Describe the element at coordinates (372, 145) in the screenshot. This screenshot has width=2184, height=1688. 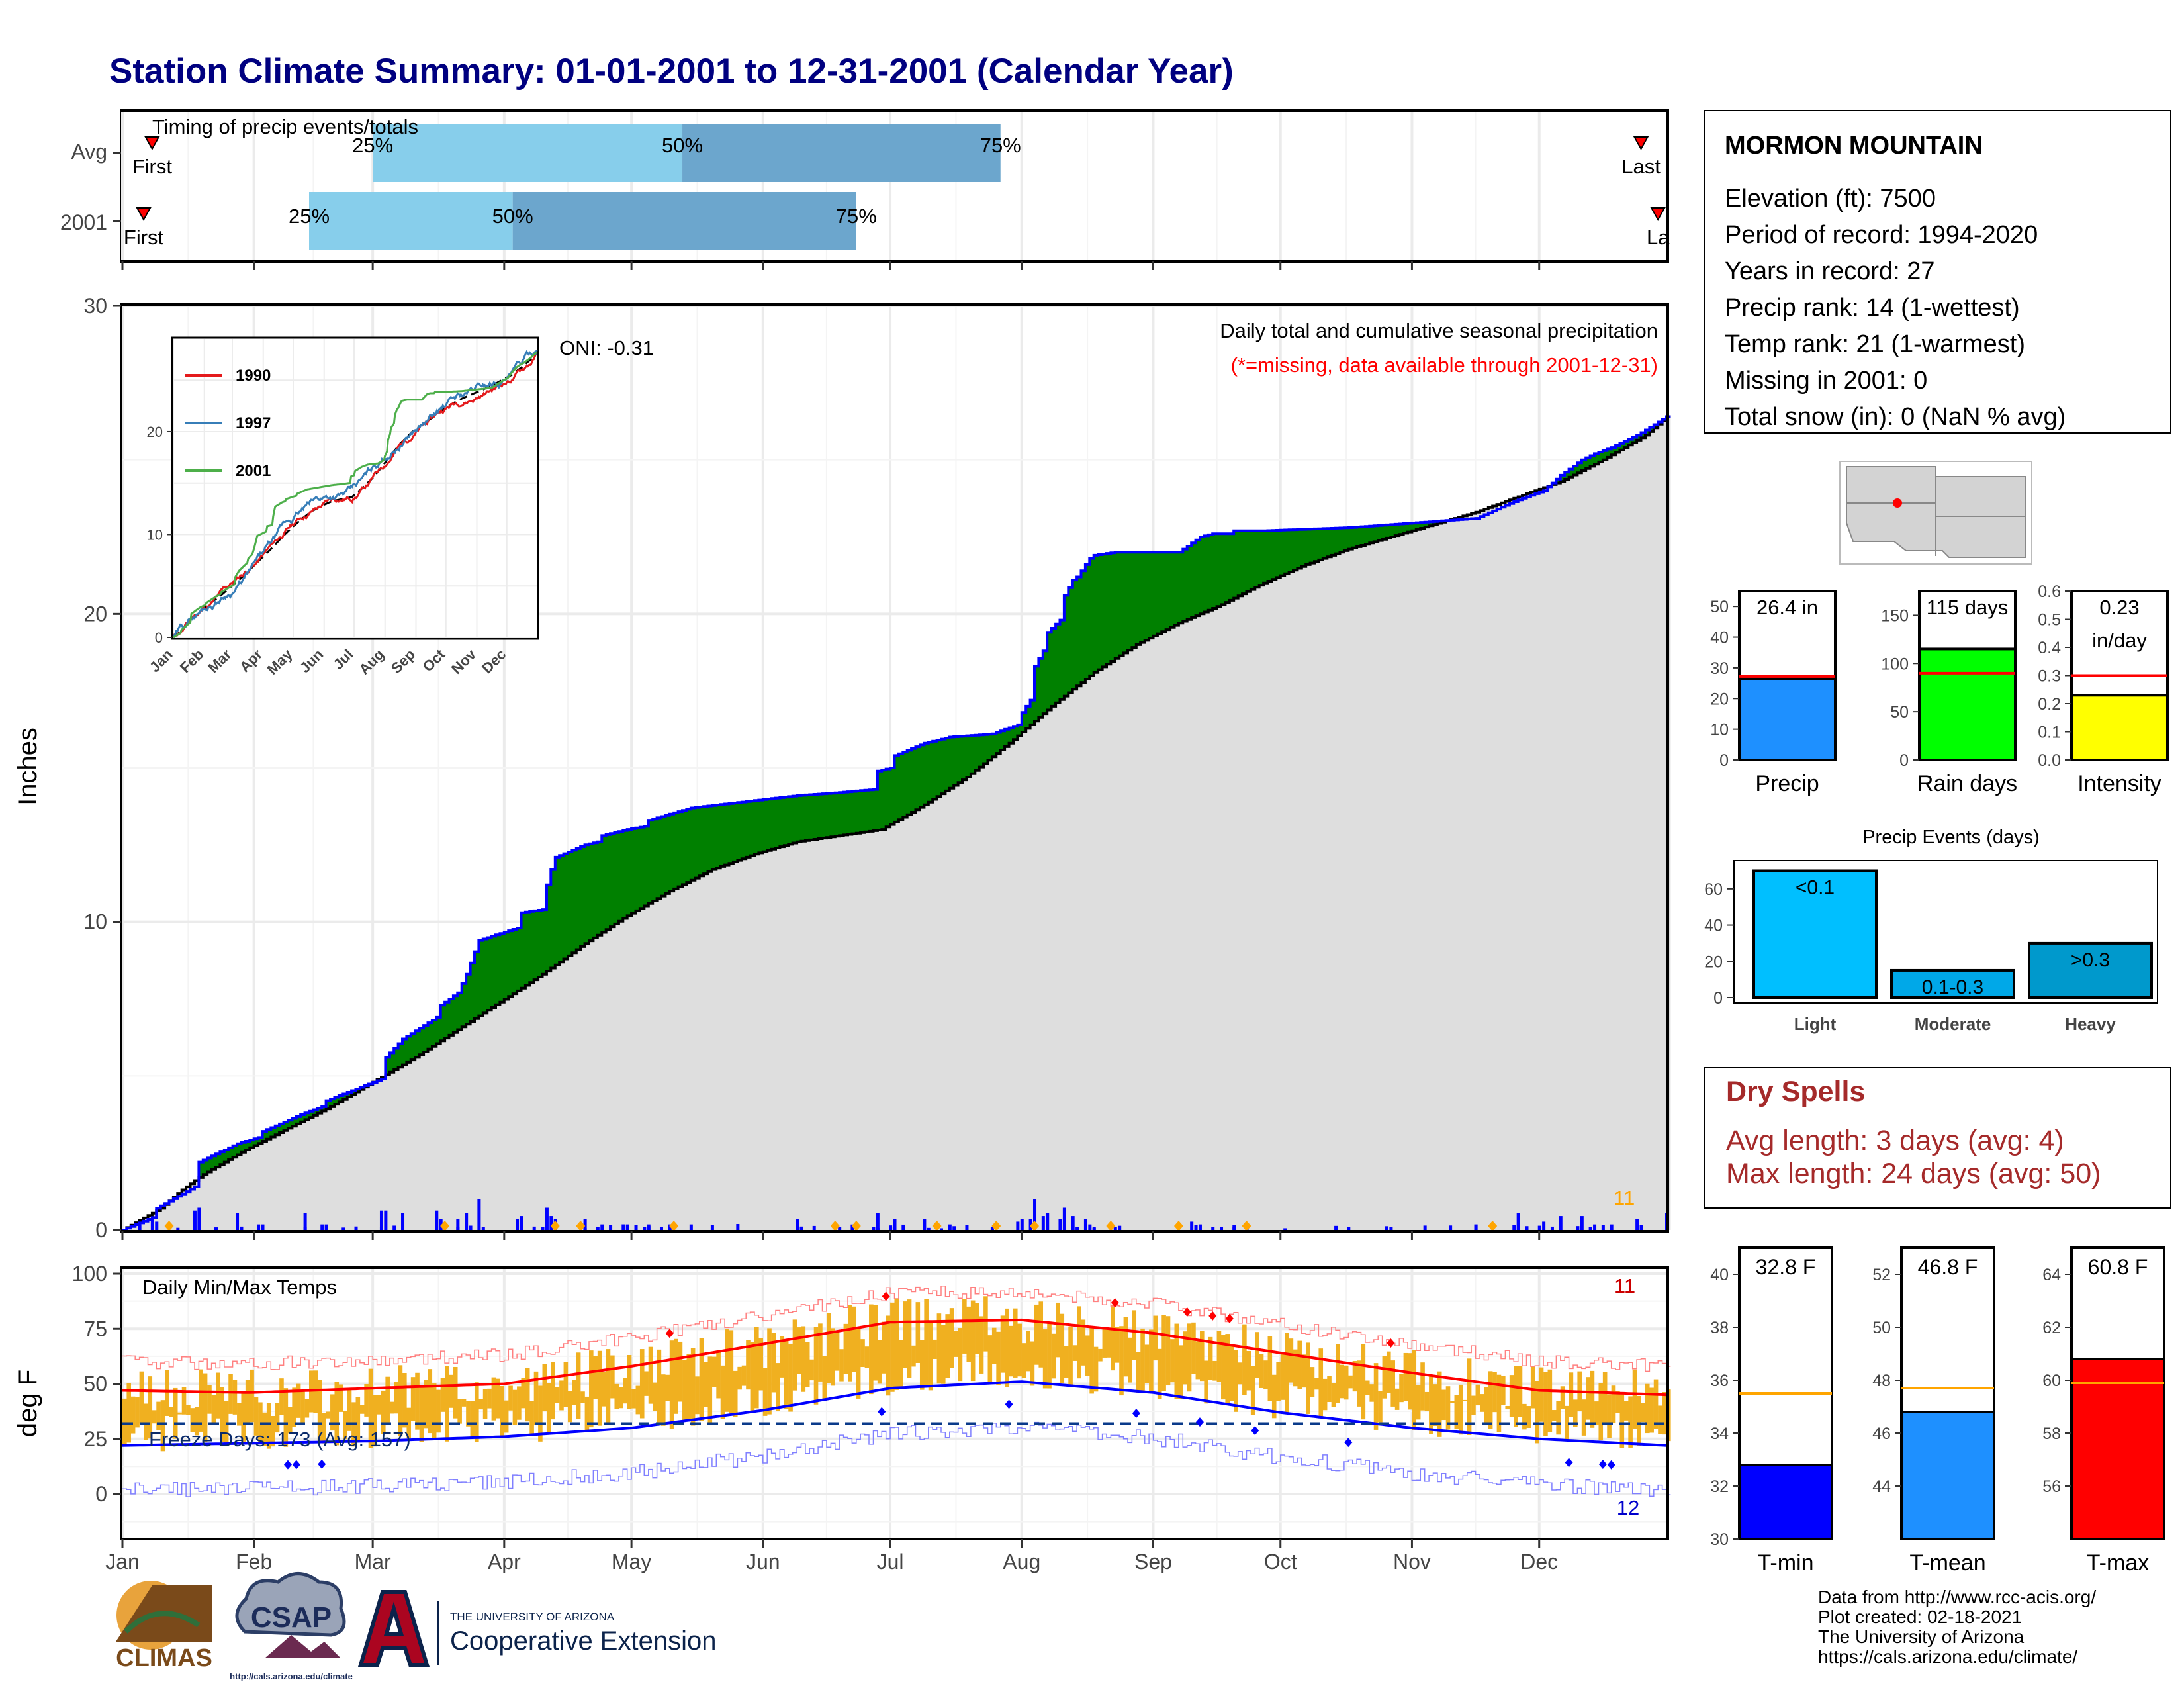
I see `timing-pct-label-Avg-0: 25%` at that location.